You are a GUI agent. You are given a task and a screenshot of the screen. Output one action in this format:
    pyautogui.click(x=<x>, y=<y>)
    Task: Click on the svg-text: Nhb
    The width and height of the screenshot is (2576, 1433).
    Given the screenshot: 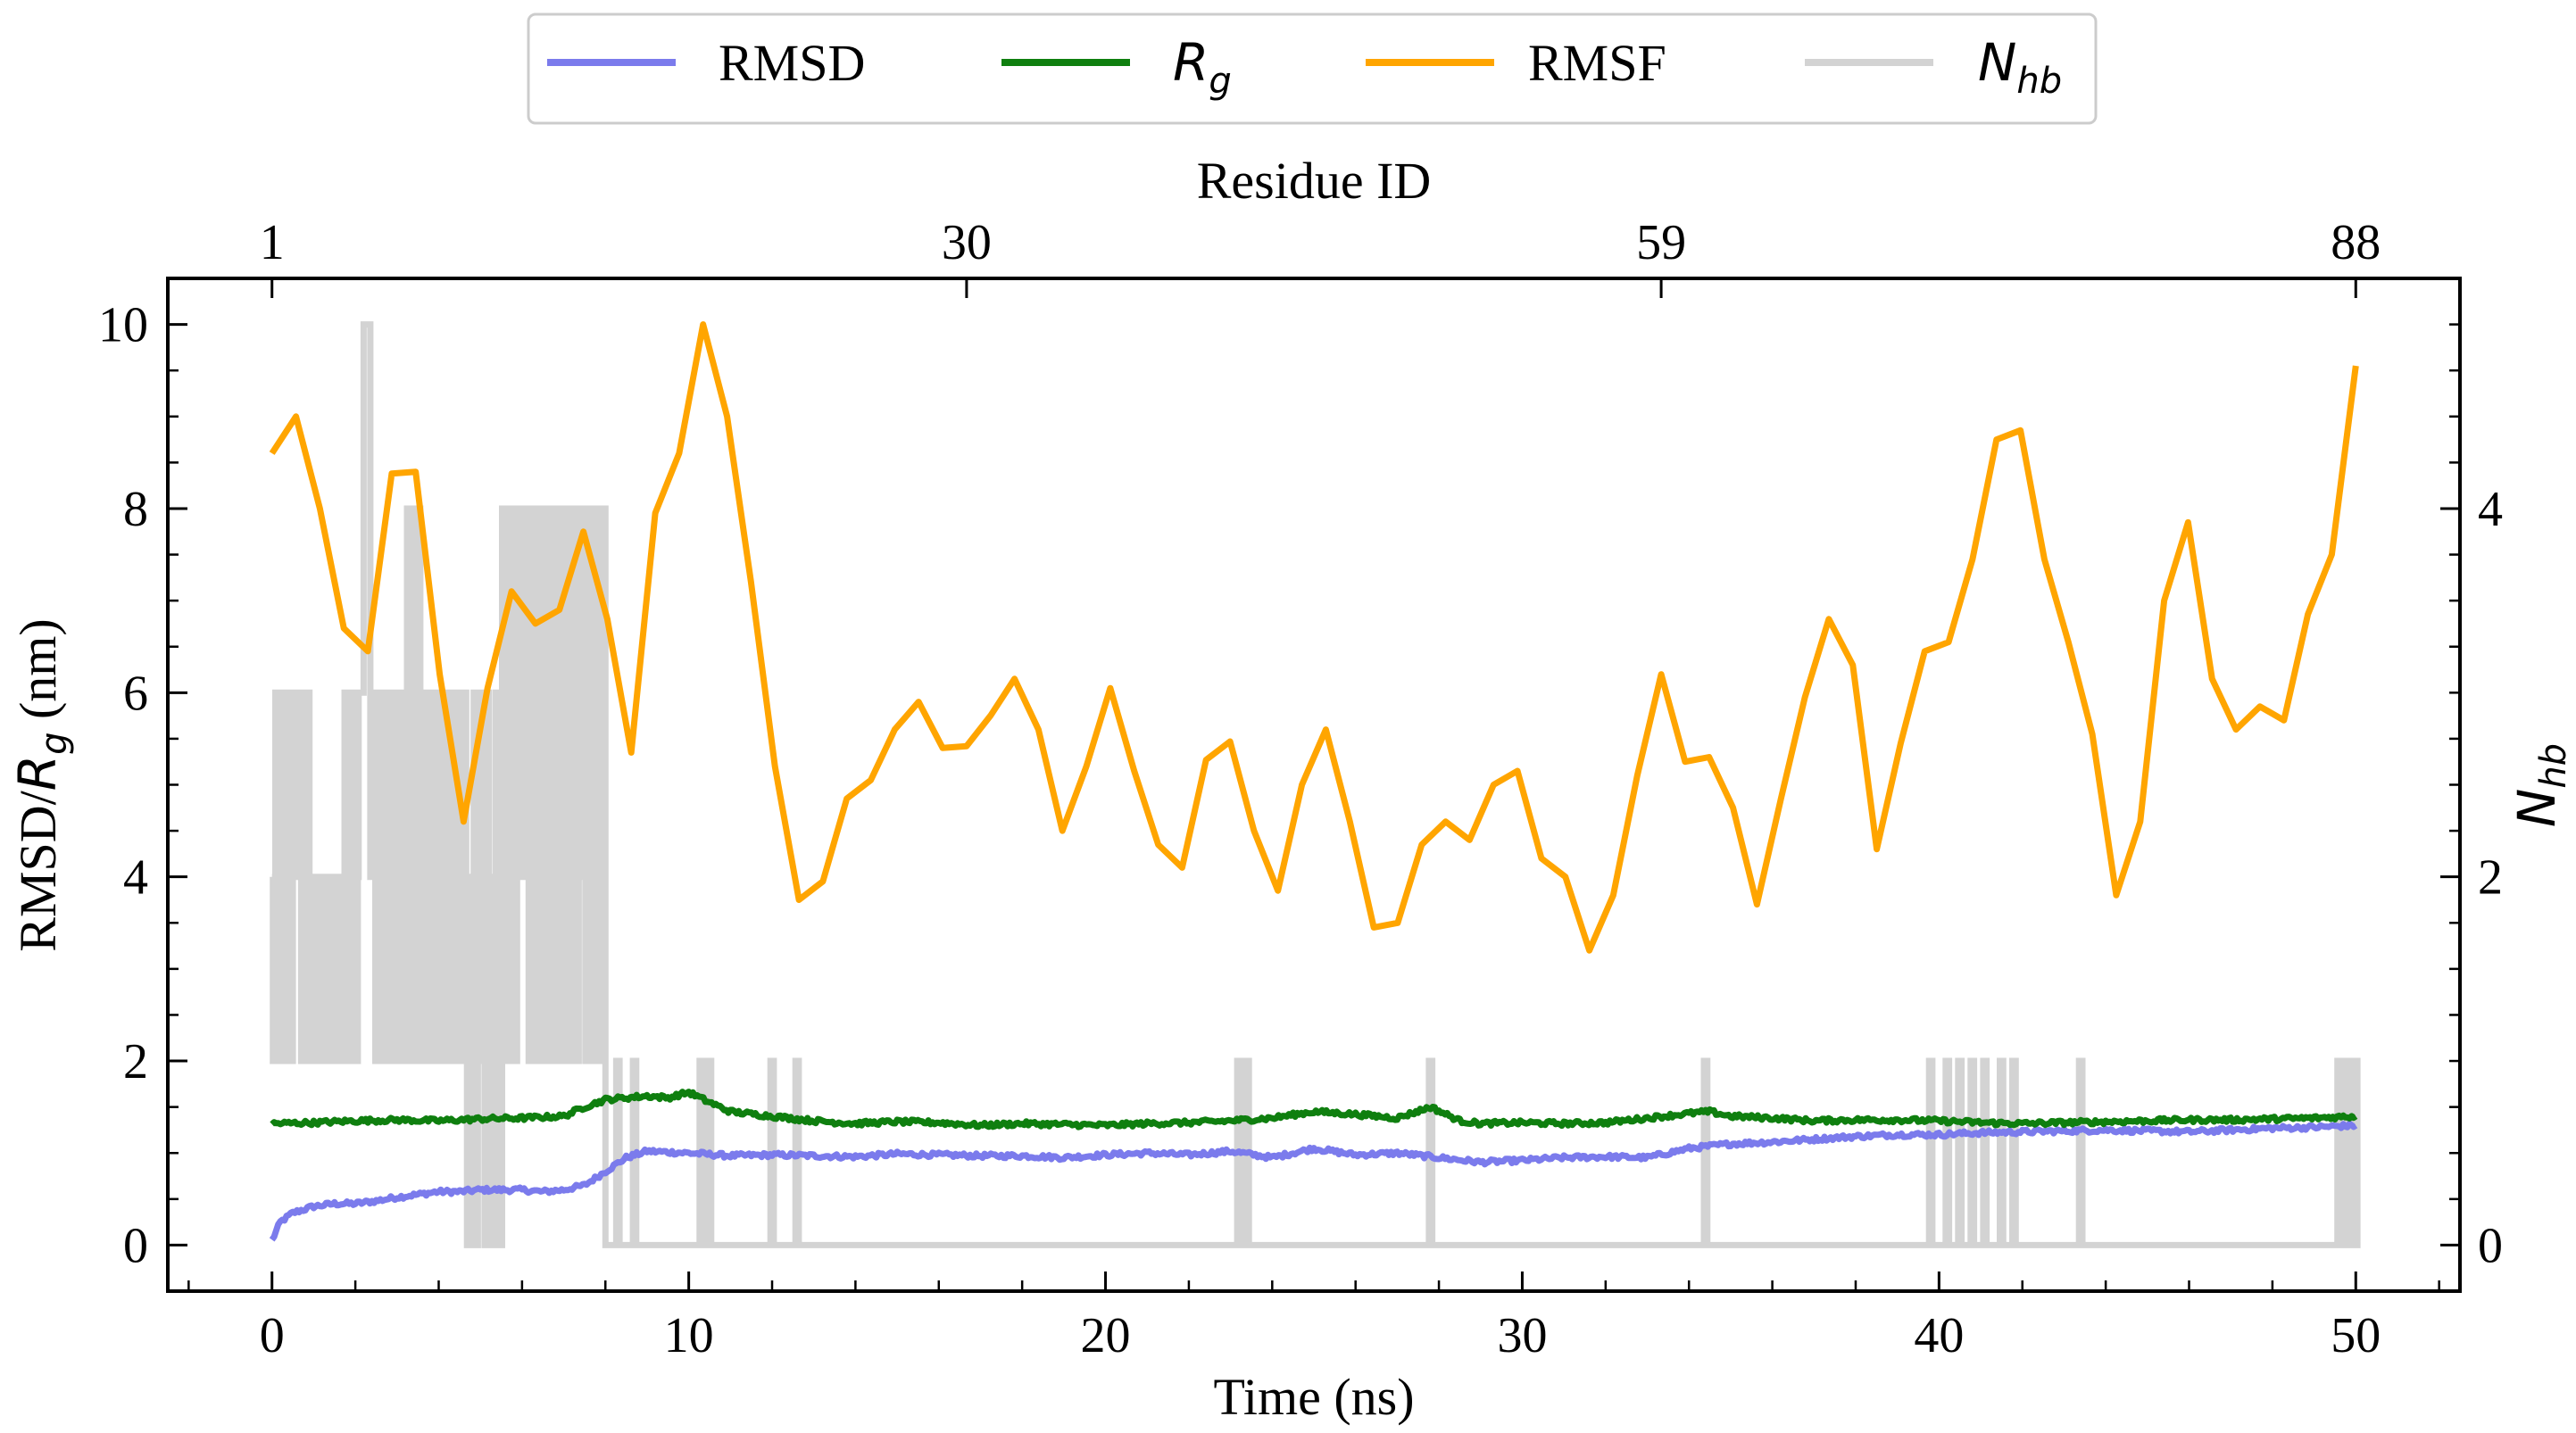 What is the action you would take?
    pyautogui.click(x=2540, y=785)
    